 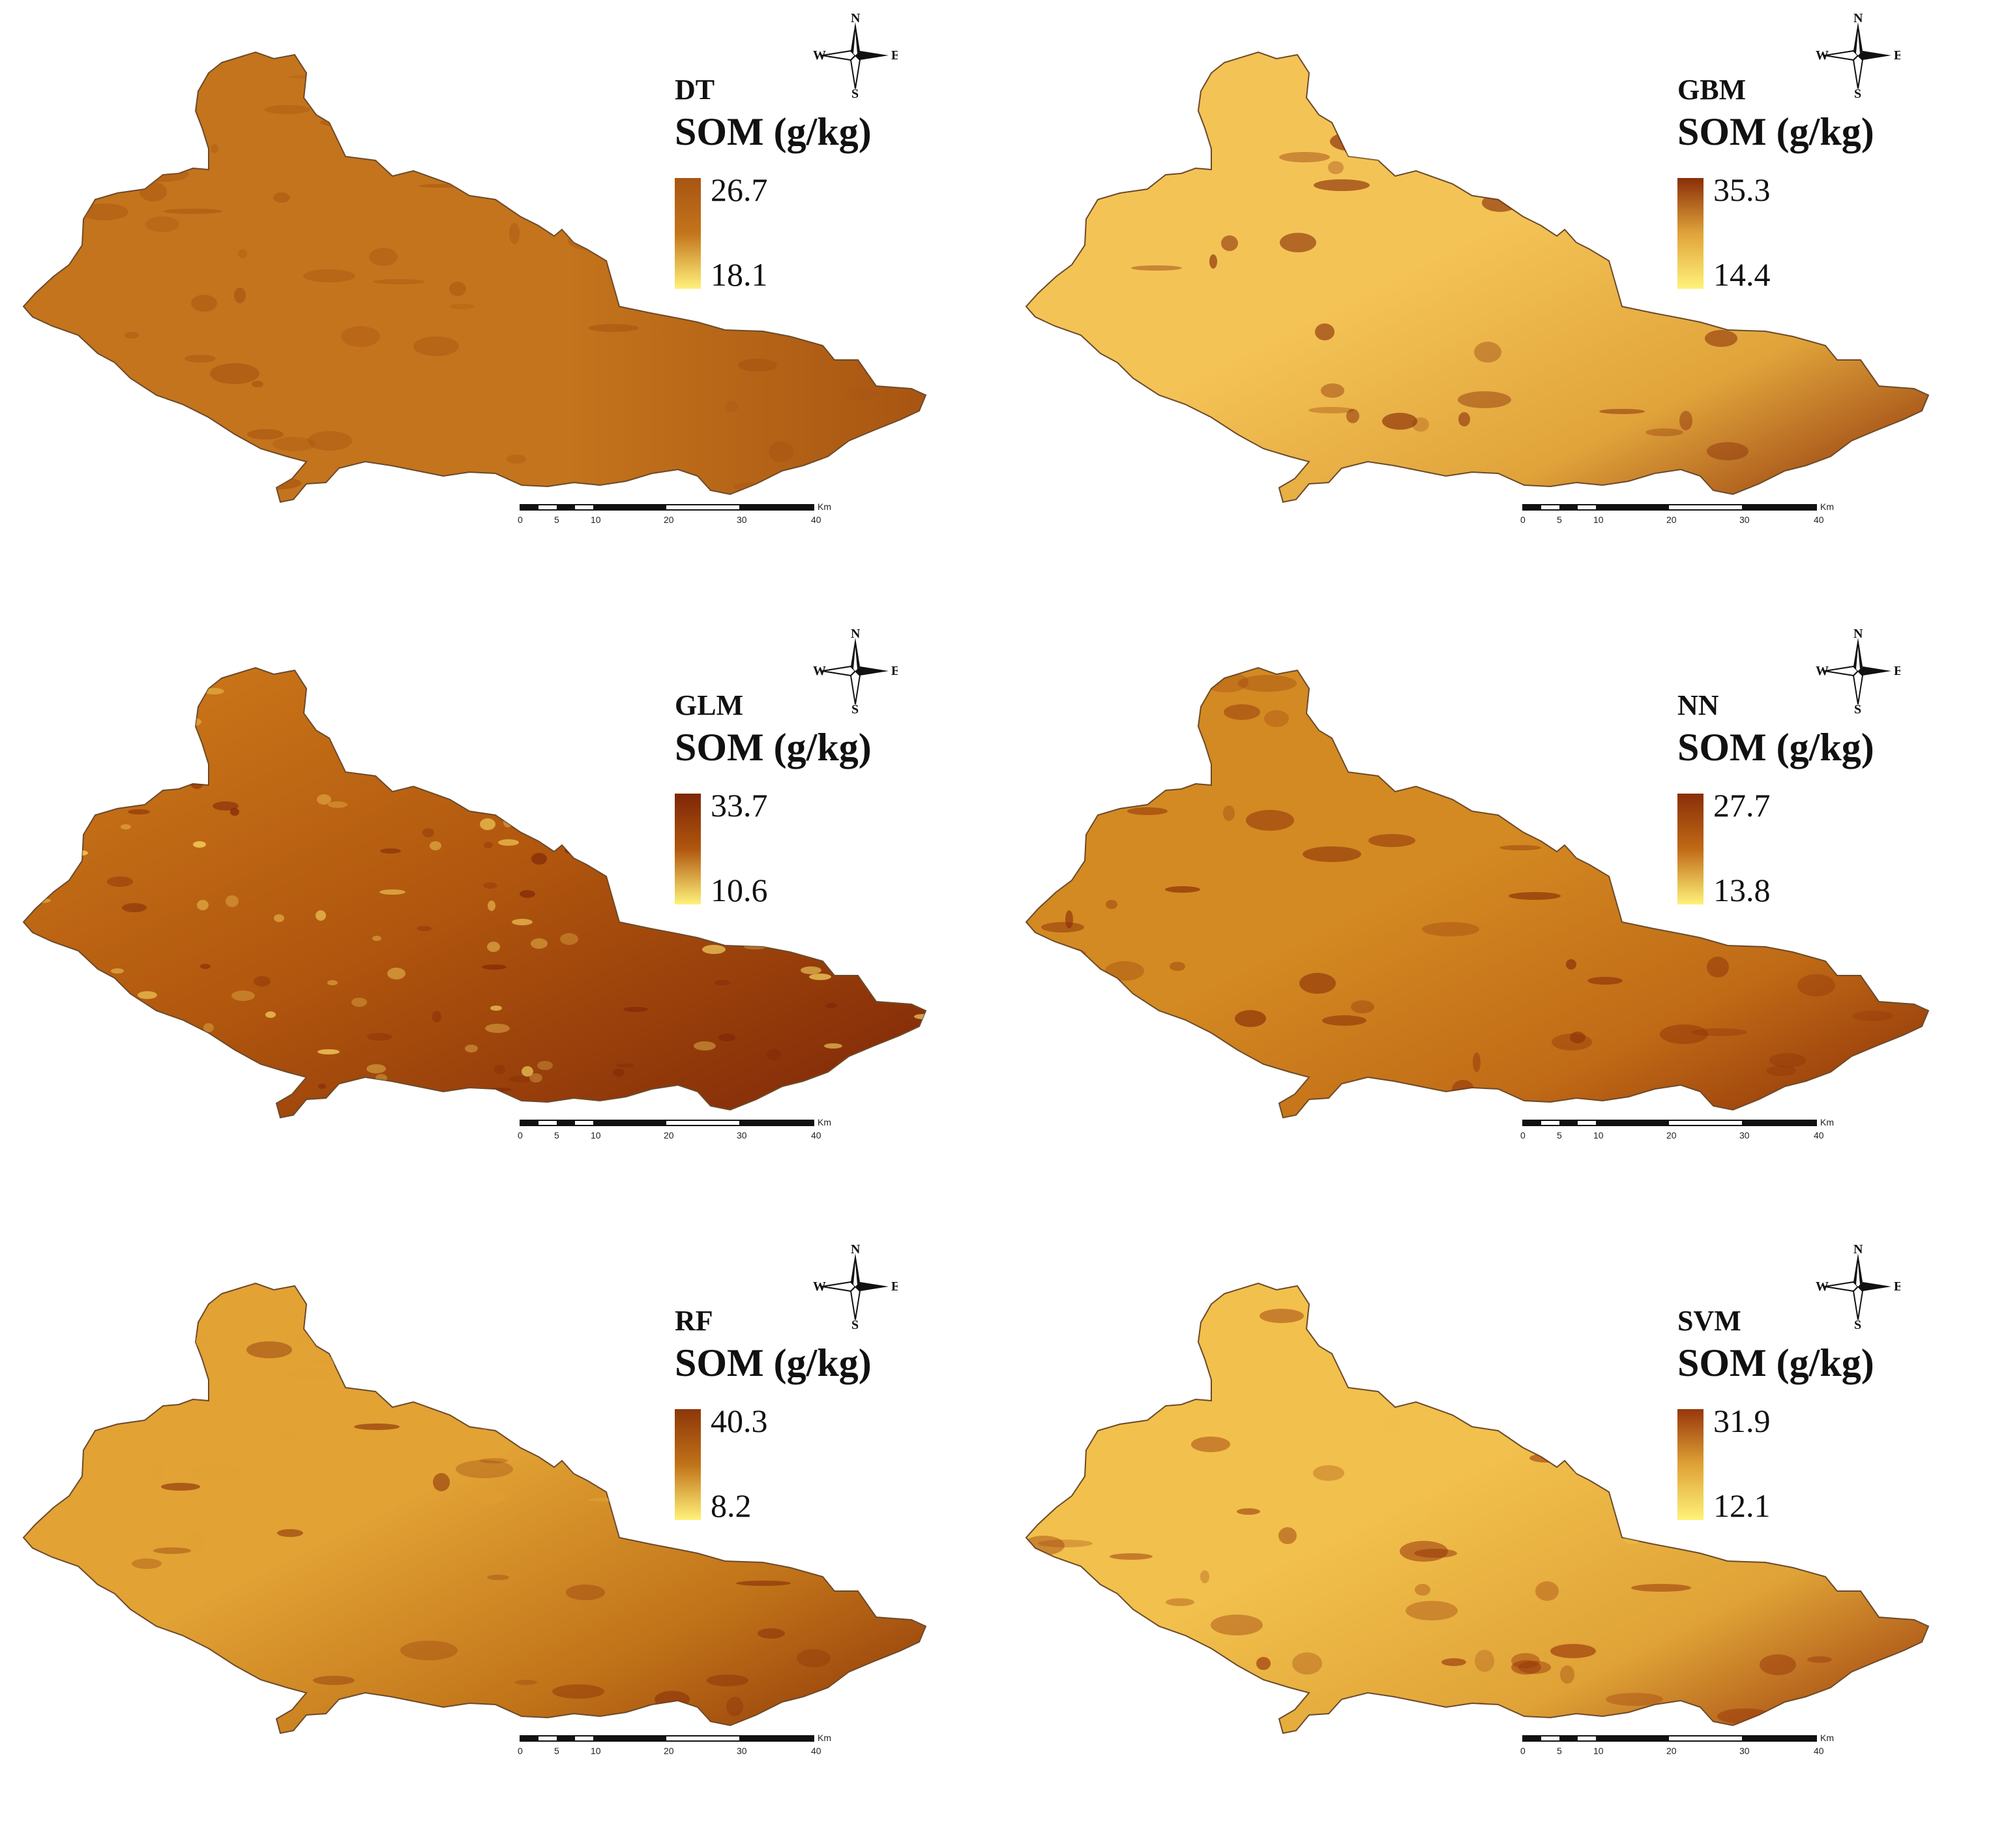 I want to click on legend-min-value: 13.8, so click(x=1742, y=890).